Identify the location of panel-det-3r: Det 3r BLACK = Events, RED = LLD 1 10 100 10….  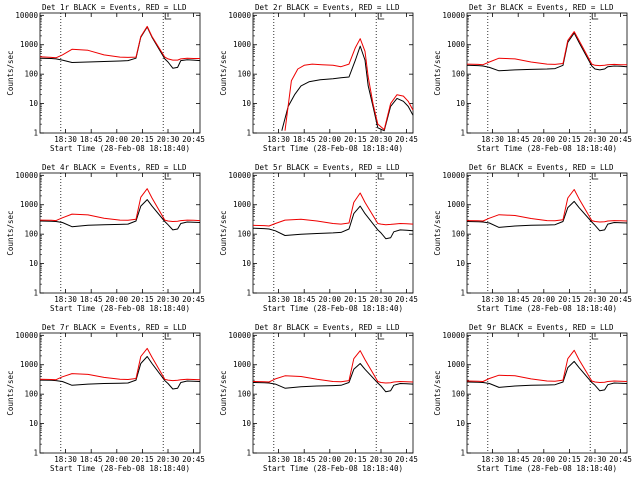
(532, 78).